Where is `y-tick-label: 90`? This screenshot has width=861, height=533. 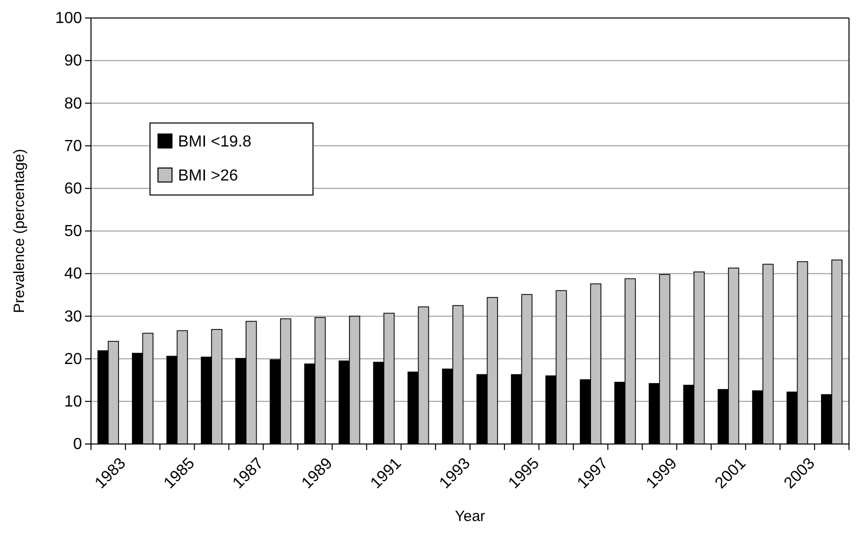
y-tick-label: 90 is located at coordinates (73, 61).